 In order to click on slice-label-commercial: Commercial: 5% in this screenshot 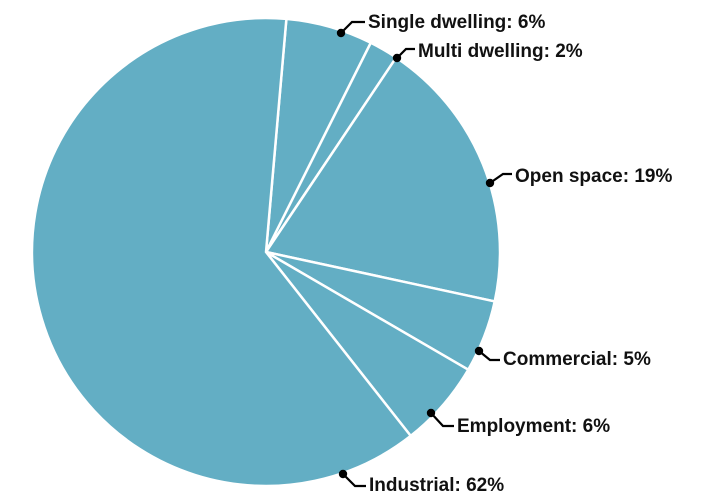, I will do `click(577, 359)`.